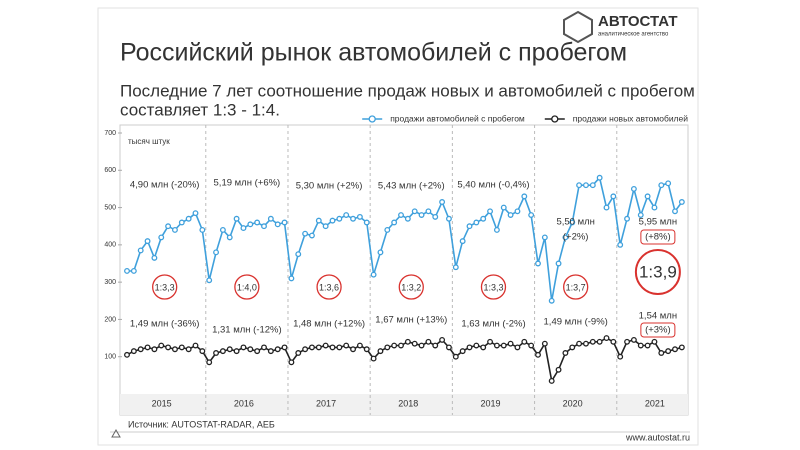 The height and width of the screenshot is (450, 800). I want to click on legend-label: продажи автомобилей с пробегом, so click(457, 118).